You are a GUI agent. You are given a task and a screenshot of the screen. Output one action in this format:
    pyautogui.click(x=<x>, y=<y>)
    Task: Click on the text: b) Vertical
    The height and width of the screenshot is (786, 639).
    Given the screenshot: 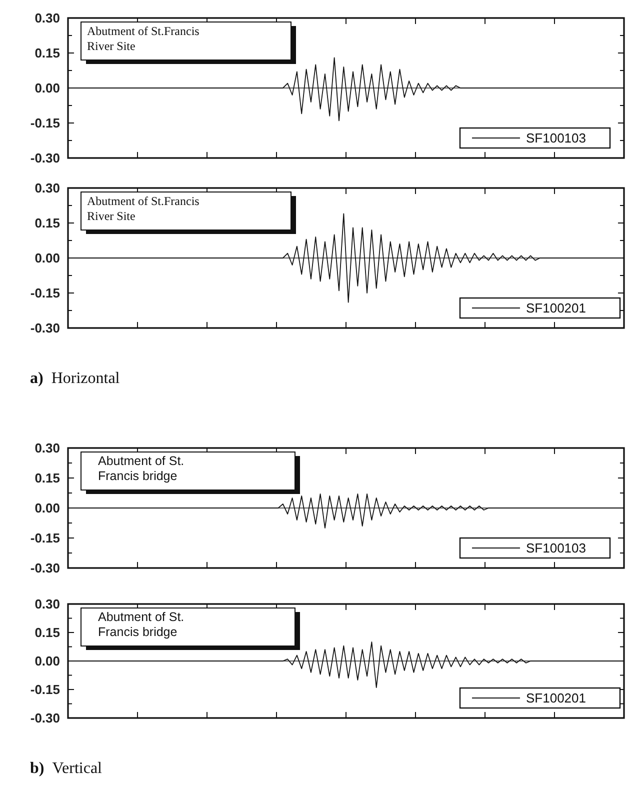 What is the action you would take?
    pyautogui.click(x=66, y=768)
    